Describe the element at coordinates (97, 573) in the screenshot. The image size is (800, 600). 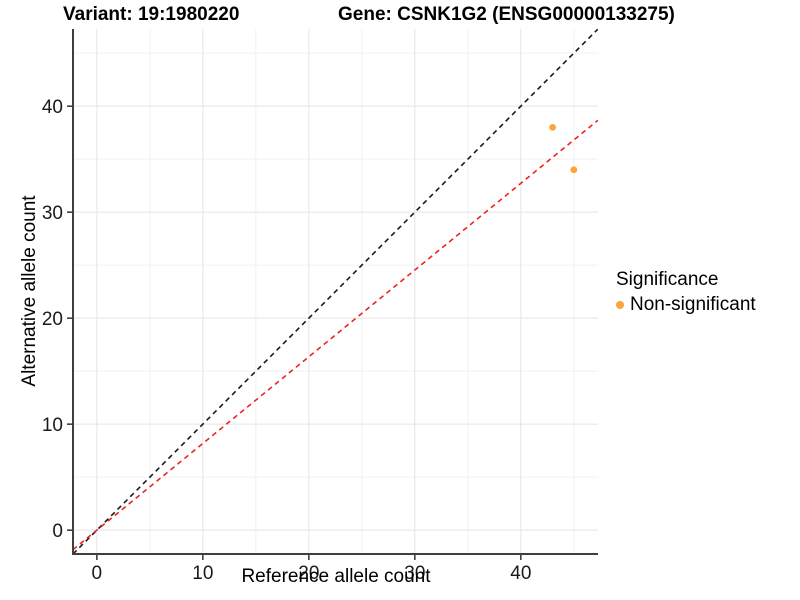
I see `x-tick-label: 0` at that location.